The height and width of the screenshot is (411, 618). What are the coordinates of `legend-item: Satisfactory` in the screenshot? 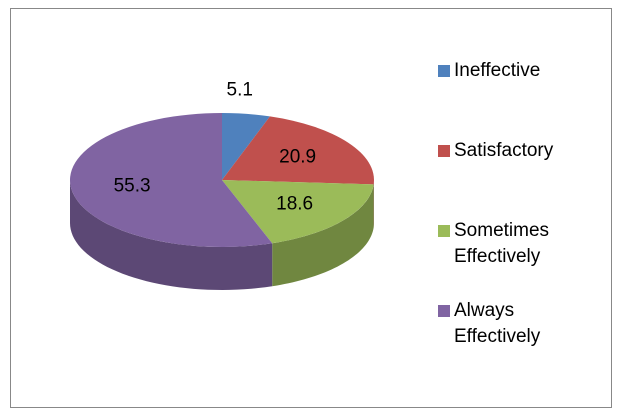 It's located at (512, 151).